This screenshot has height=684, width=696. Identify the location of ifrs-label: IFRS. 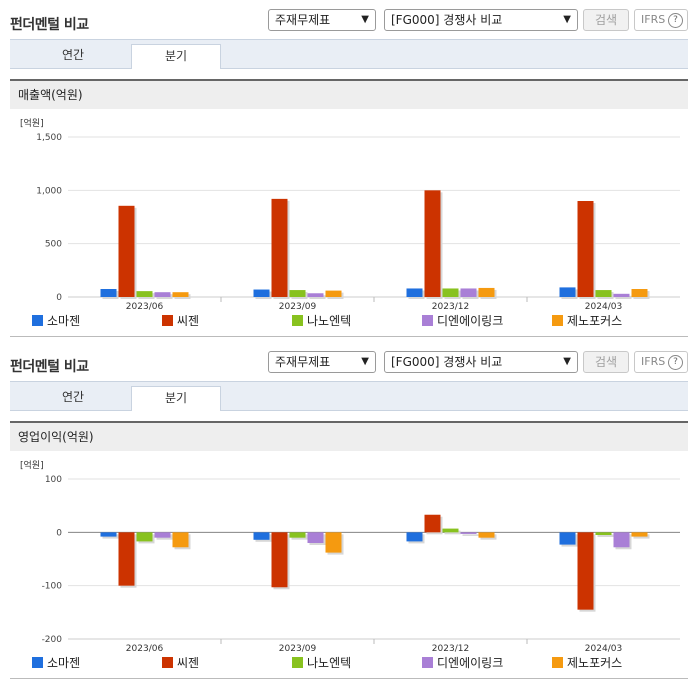
(653, 19).